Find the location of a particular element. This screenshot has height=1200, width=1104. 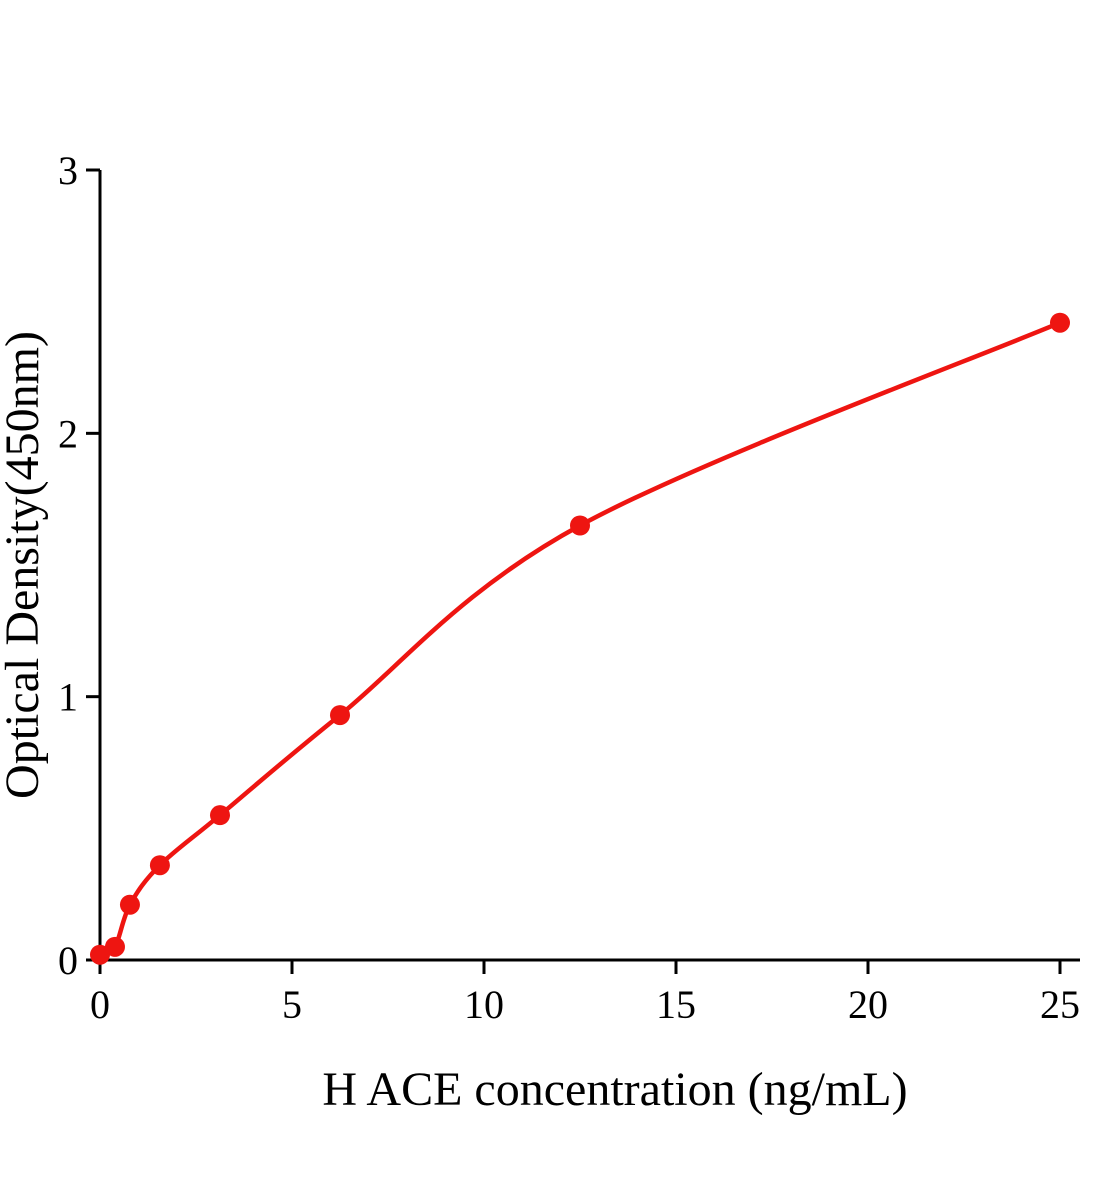

y-tick-label: 2 is located at coordinates (68, 433).